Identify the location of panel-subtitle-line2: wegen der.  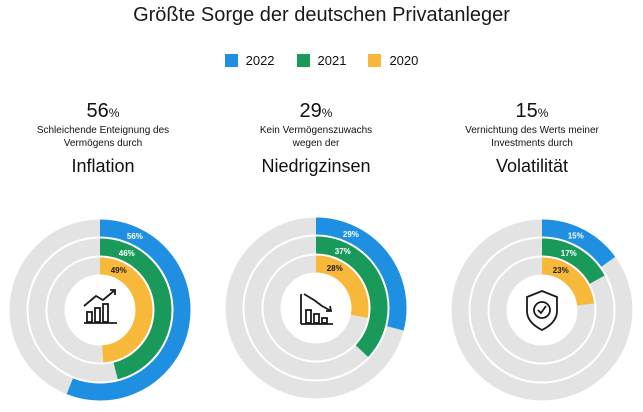
(316, 143).